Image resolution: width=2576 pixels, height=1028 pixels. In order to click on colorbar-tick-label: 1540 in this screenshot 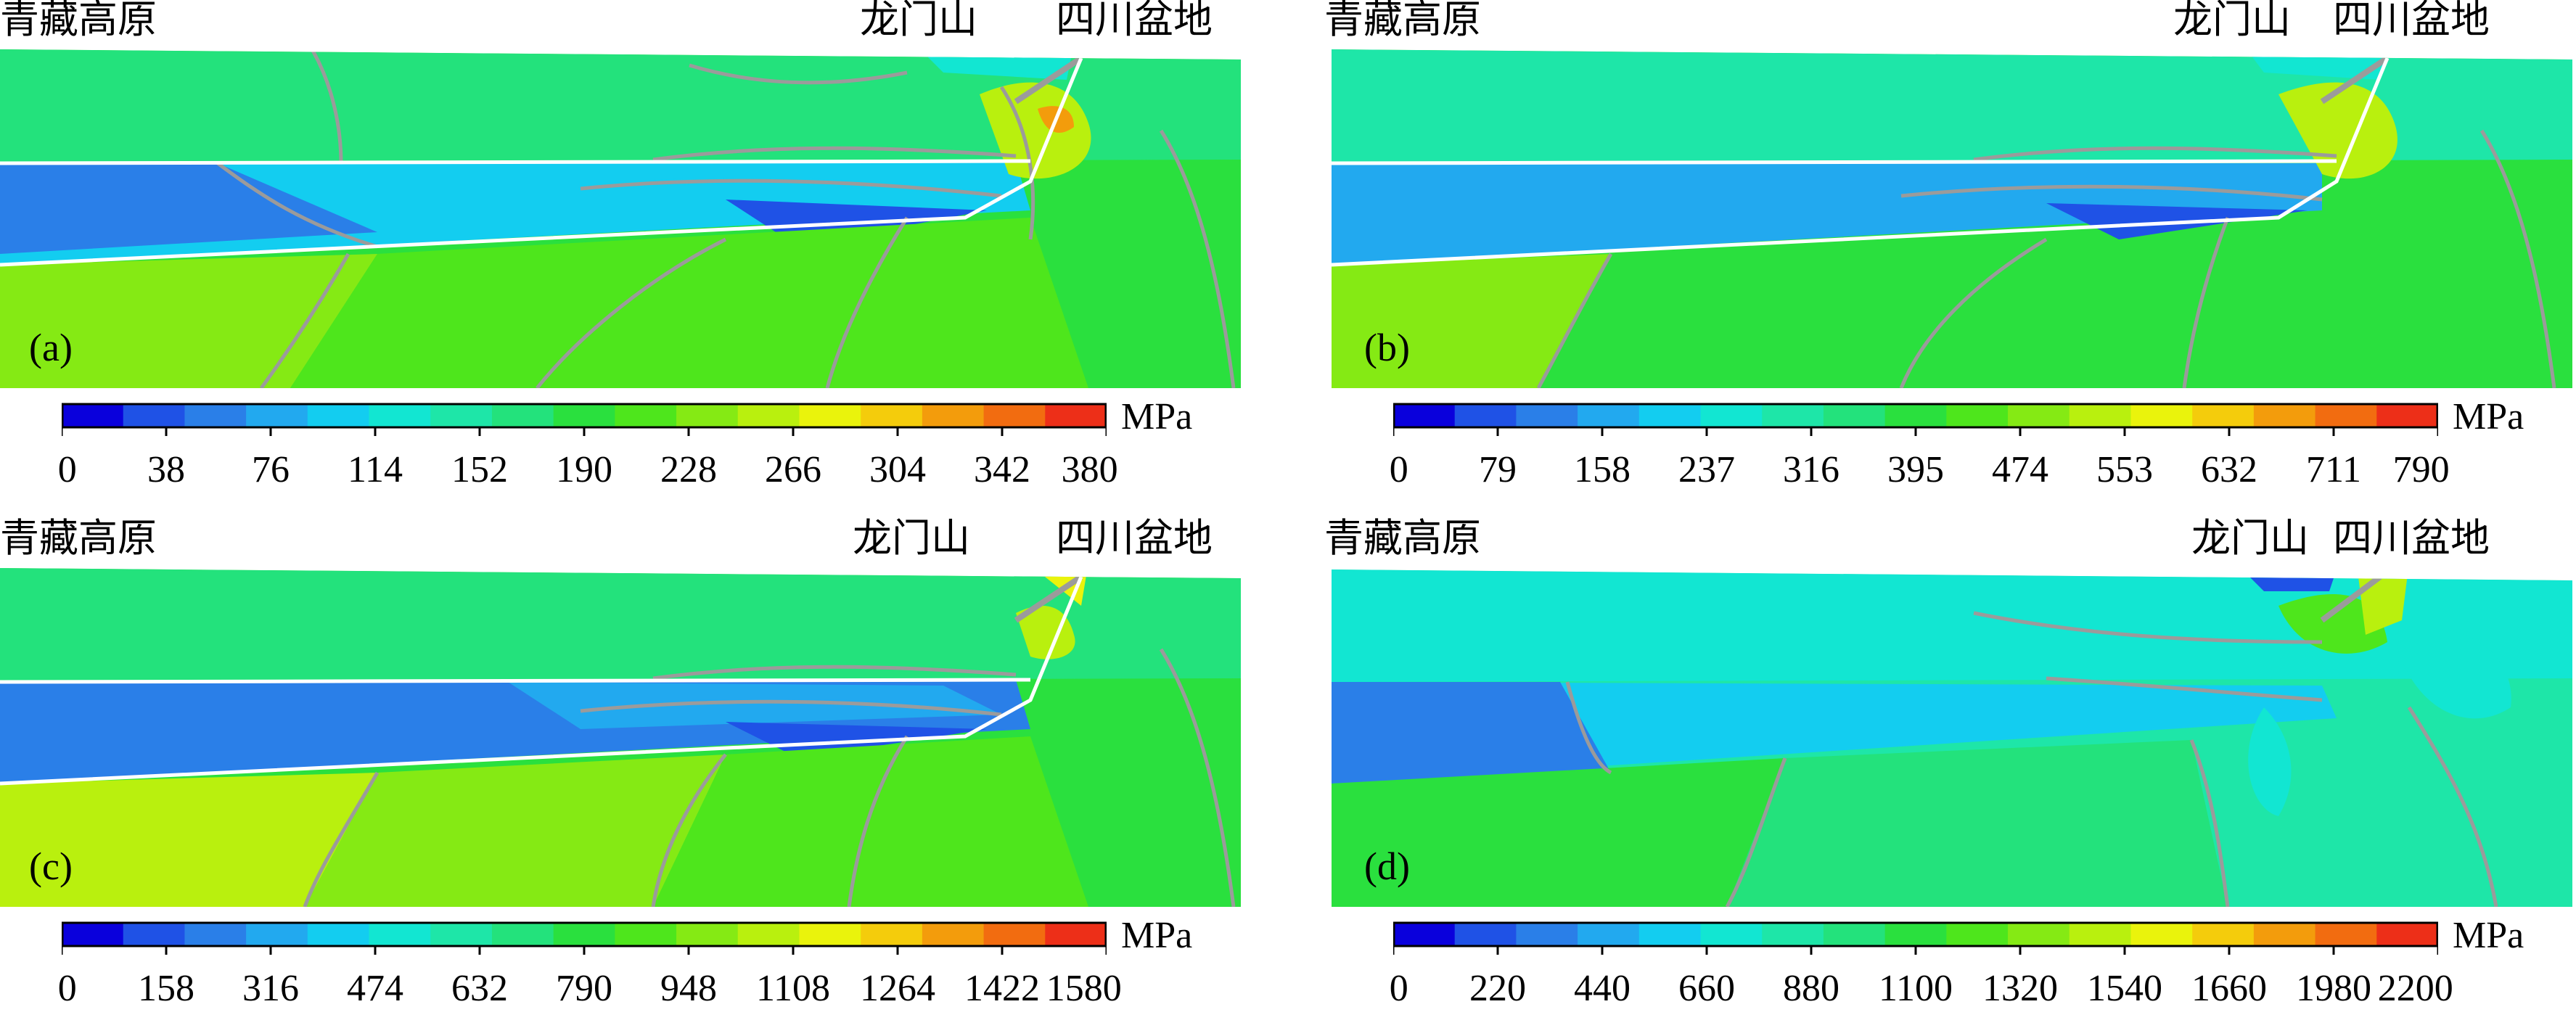, I will do `click(2124, 988)`.